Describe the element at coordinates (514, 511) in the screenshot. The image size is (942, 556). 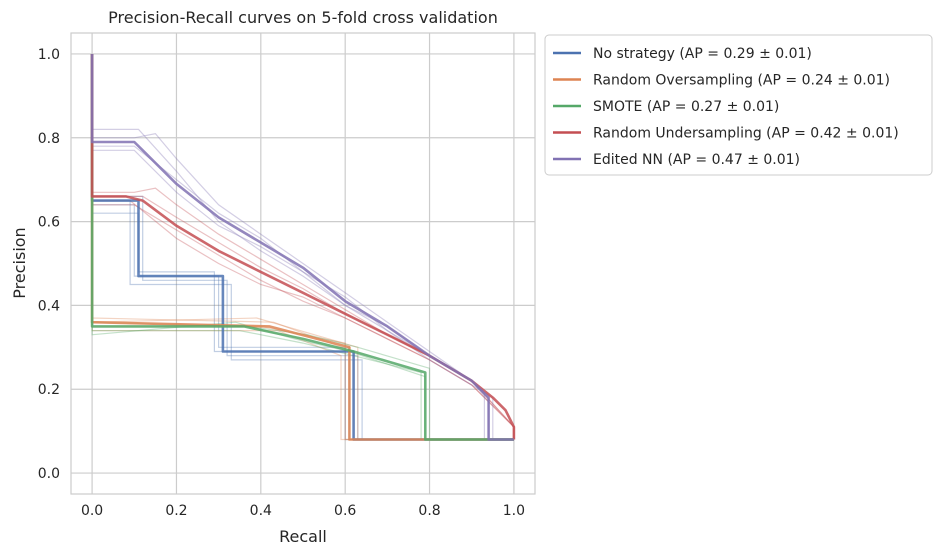
I see `x-tick-label: 1.0` at that location.